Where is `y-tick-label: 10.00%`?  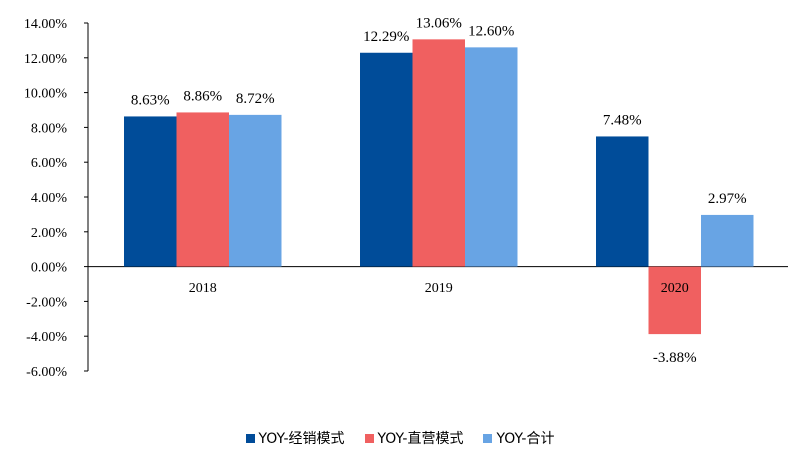
y-tick-label: 10.00% is located at coordinates (46, 94).